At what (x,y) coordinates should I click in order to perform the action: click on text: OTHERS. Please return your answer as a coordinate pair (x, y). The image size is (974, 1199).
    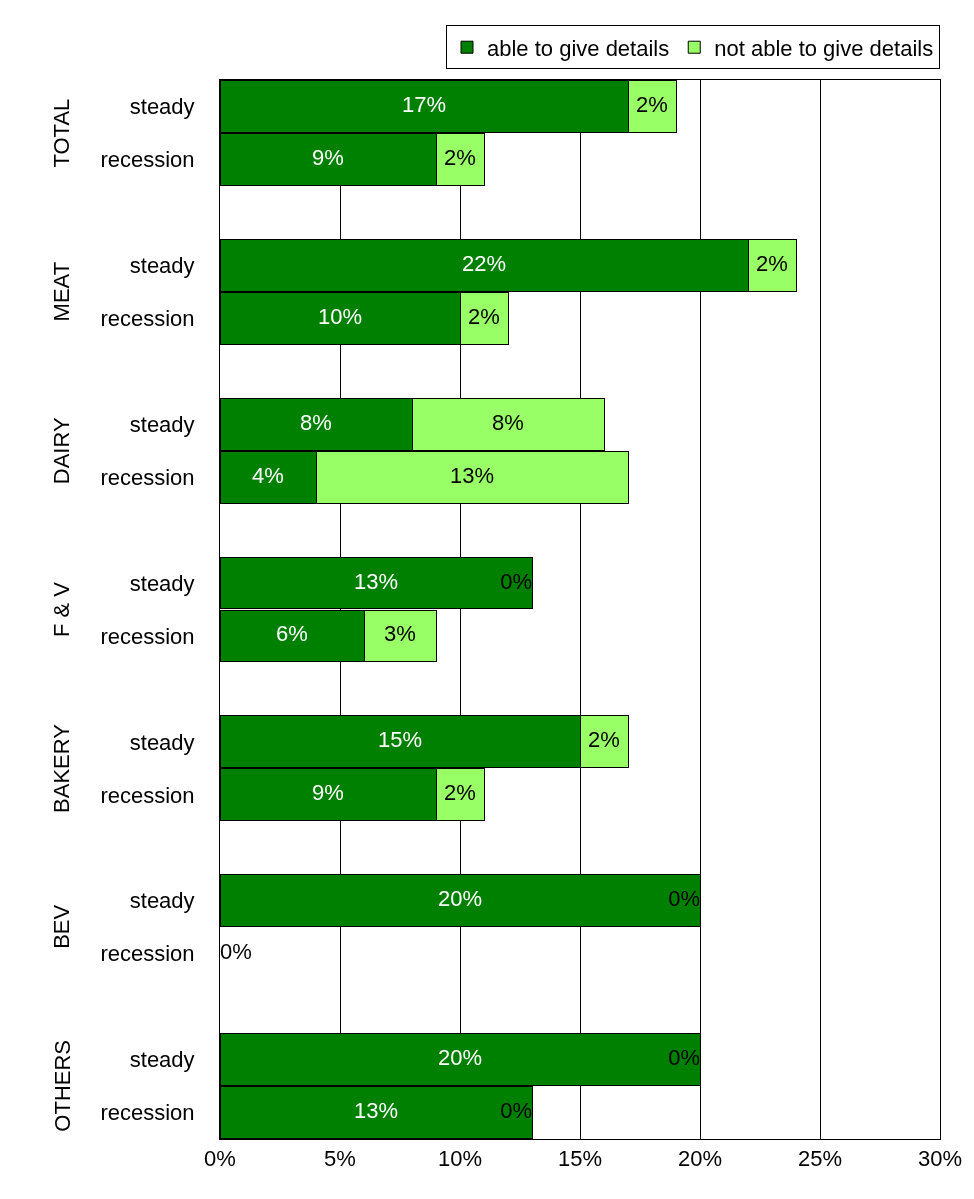
    Looking at the image, I should click on (62, 1085).